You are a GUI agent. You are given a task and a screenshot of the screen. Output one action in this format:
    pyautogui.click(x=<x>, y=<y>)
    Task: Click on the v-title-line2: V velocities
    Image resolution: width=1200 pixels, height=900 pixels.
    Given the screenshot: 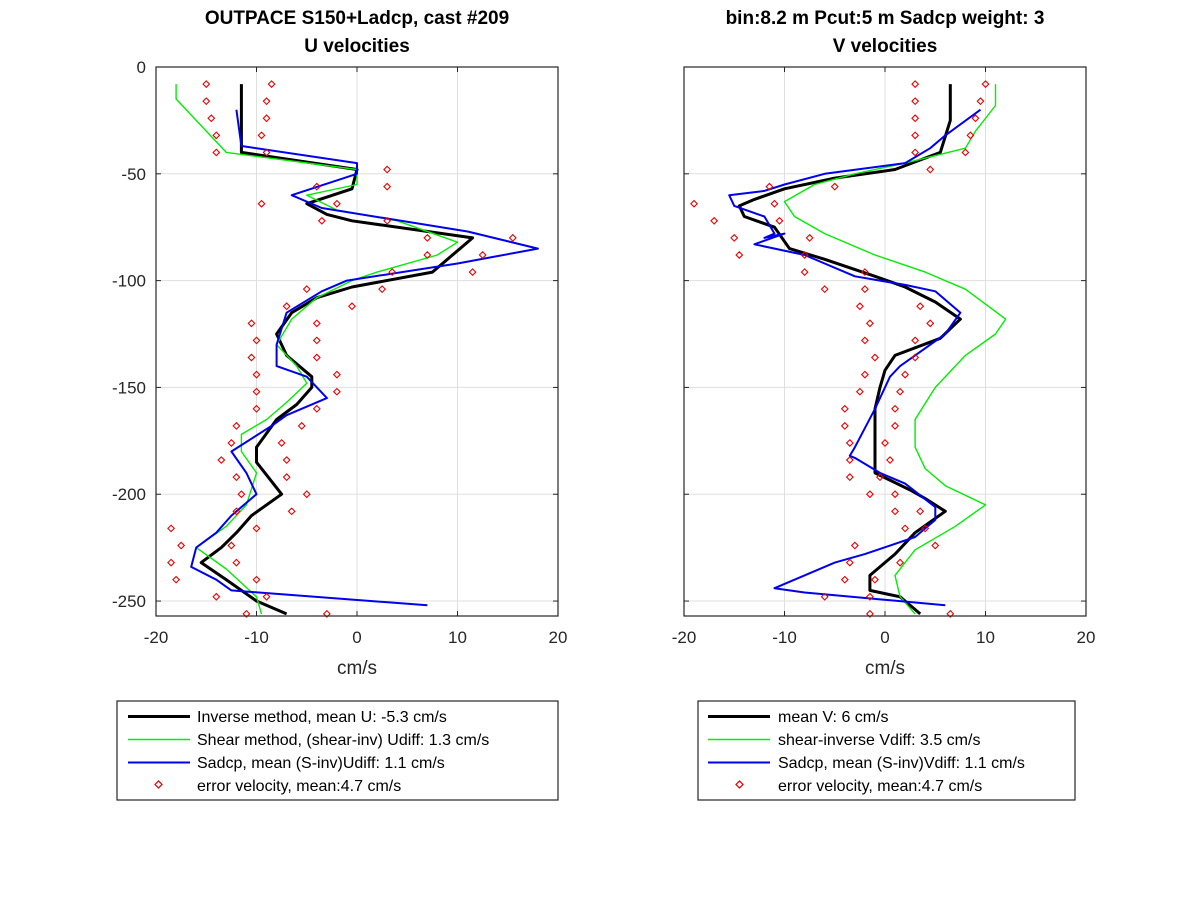 What is the action you would take?
    pyautogui.click(x=885, y=46)
    